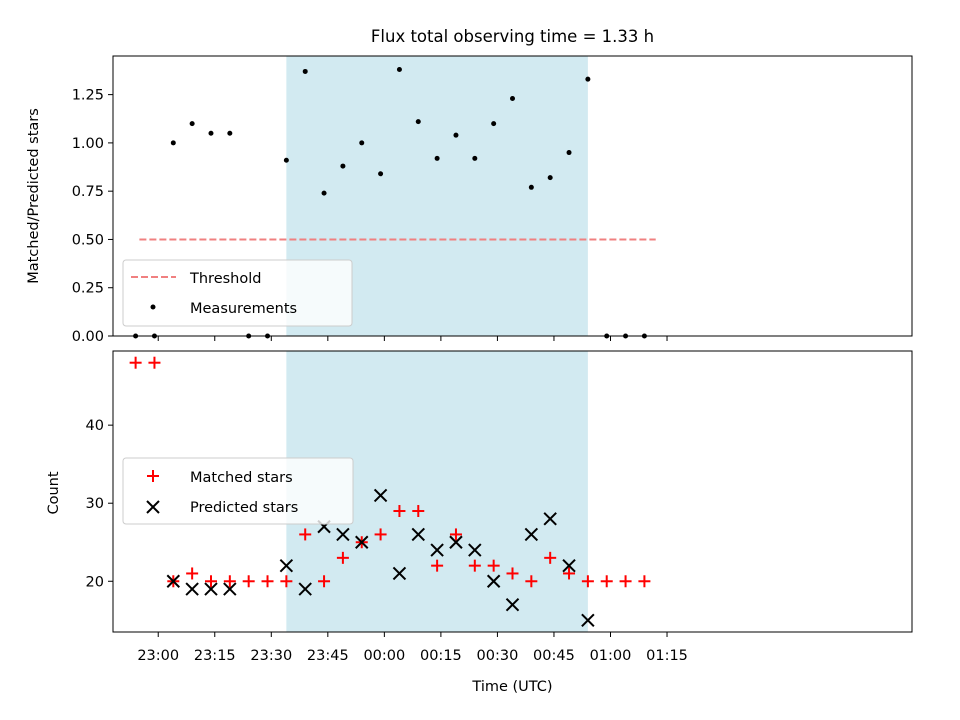  Describe the element at coordinates (153, 507) in the screenshot. I see `predicted-legend-swatch` at that location.